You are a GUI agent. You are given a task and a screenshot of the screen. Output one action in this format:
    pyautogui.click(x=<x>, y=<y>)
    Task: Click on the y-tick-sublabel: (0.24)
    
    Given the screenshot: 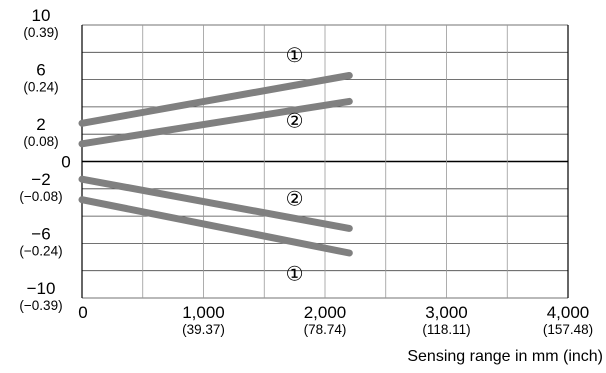 What is the action you would take?
    pyautogui.click(x=40, y=87)
    